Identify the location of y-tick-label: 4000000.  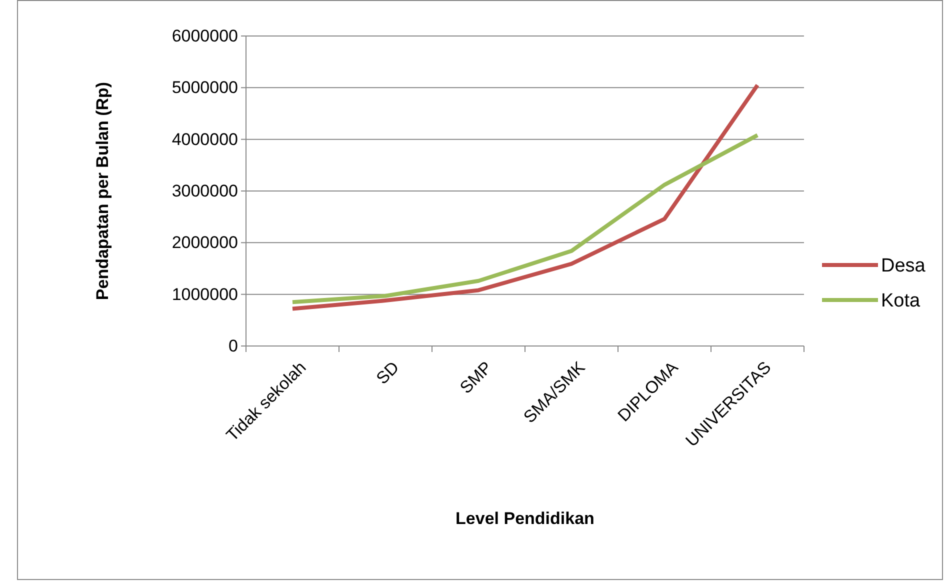
(205, 139).